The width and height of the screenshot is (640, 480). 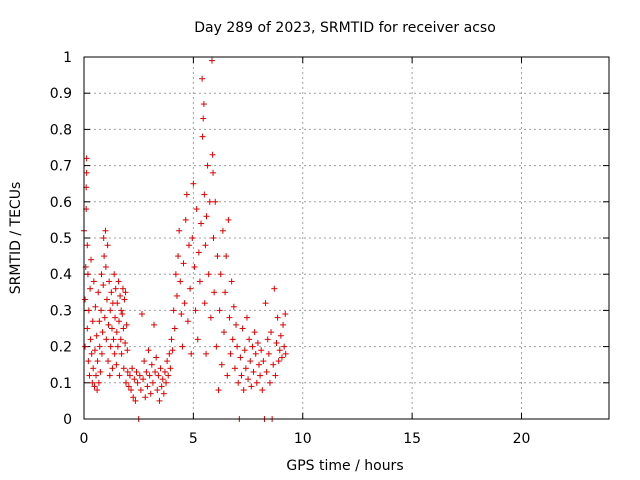 What do you see at coordinates (61, 239) in the screenshot?
I see `y-tick-label: 0.5` at bounding box center [61, 239].